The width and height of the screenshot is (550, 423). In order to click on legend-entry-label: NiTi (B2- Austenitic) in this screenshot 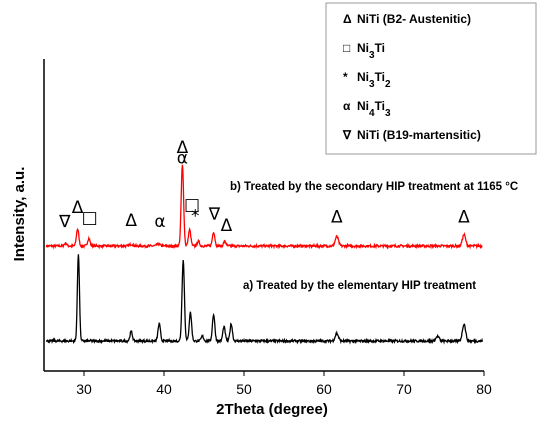, I will do `click(414, 19)`.